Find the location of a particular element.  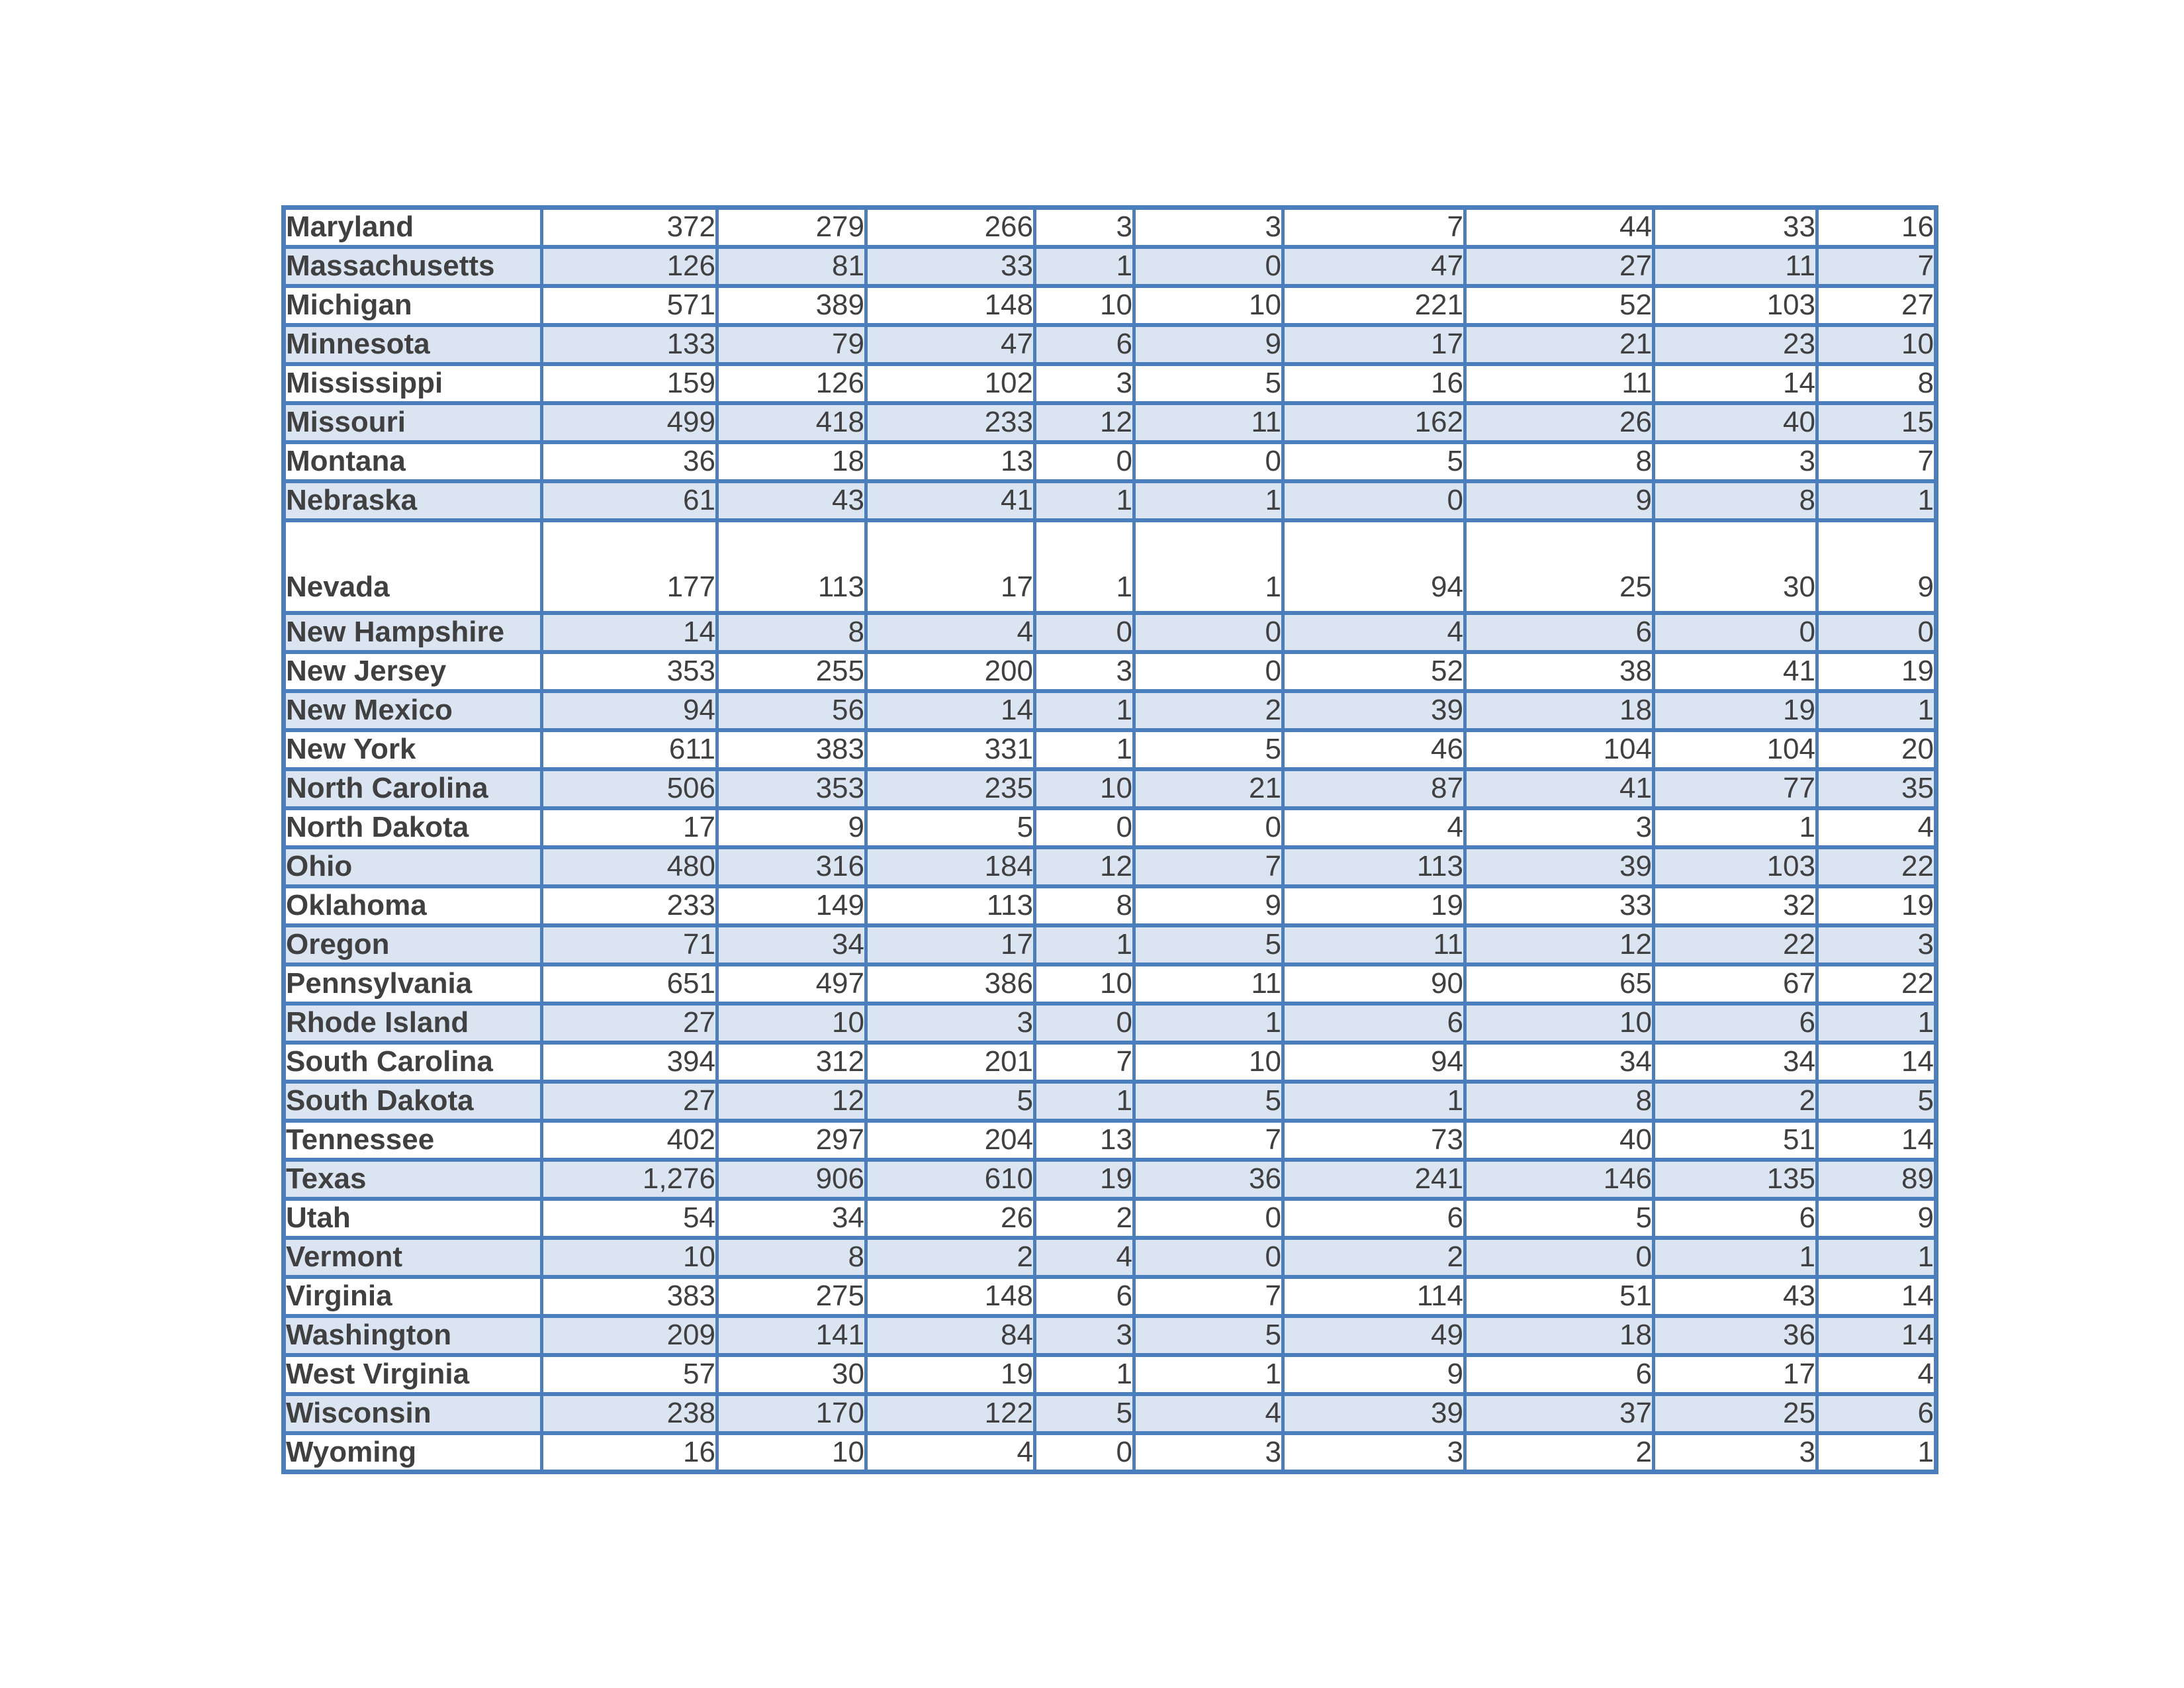

value-cell-9: 20 is located at coordinates (1877, 749).